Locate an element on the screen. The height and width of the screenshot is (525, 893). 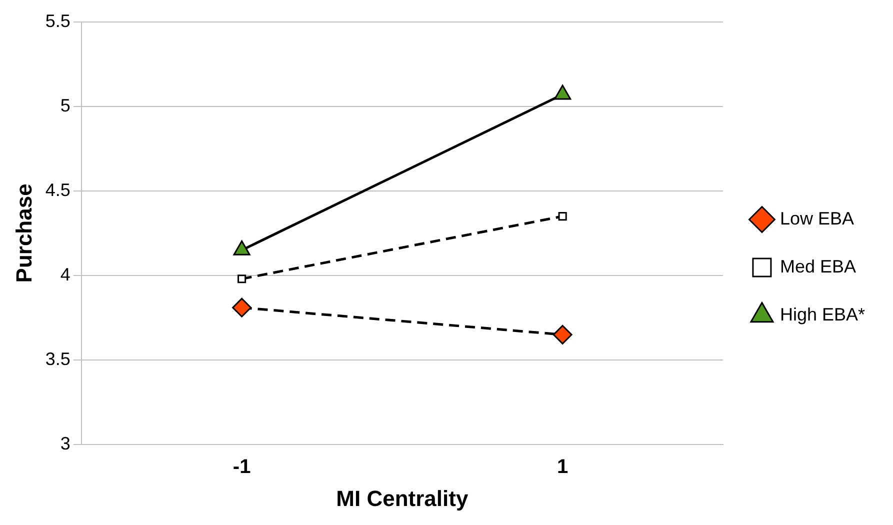
y-axis-title: Purchase is located at coordinates (23, 233).